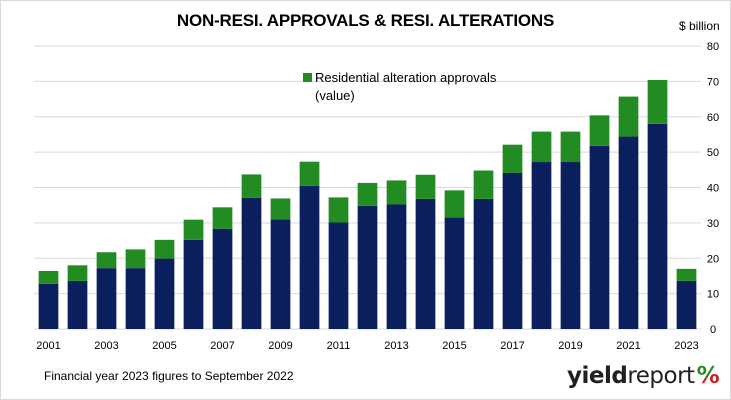  I want to click on x-tick-label: 2005, so click(164, 346).